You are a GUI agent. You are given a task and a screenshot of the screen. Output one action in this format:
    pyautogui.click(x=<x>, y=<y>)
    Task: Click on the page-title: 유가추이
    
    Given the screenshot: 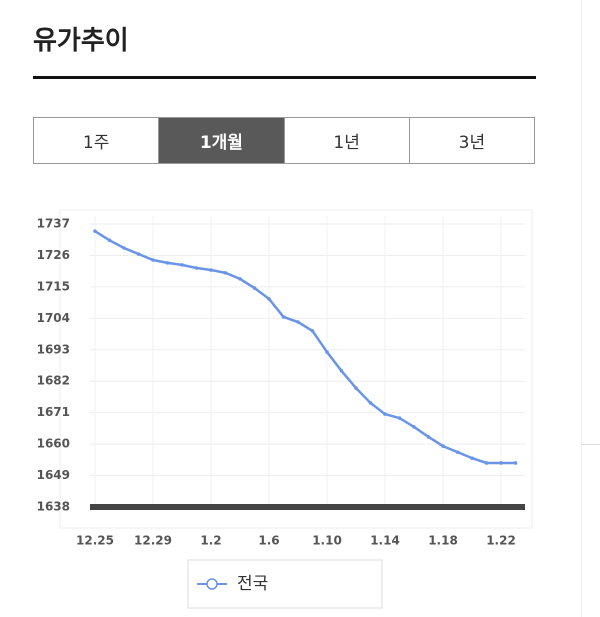 What is the action you would take?
    pyautogui.click(x=81, y=41)
    